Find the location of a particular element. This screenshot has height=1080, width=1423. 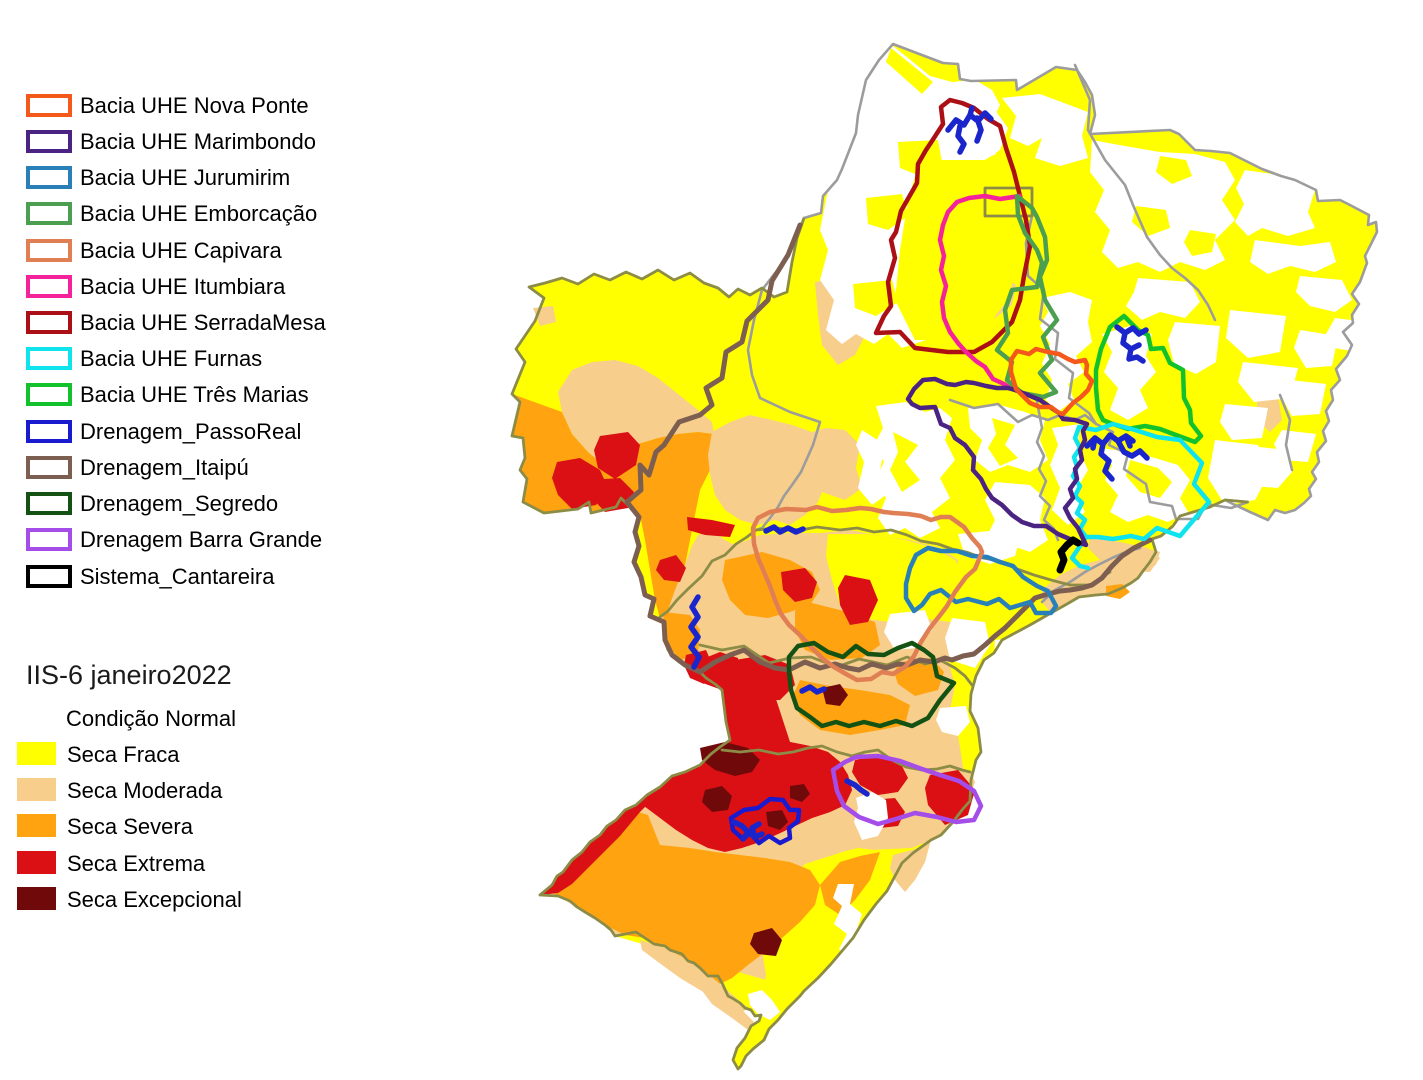

svg-text: Seca Extrema is located at coordinates (136, 863).